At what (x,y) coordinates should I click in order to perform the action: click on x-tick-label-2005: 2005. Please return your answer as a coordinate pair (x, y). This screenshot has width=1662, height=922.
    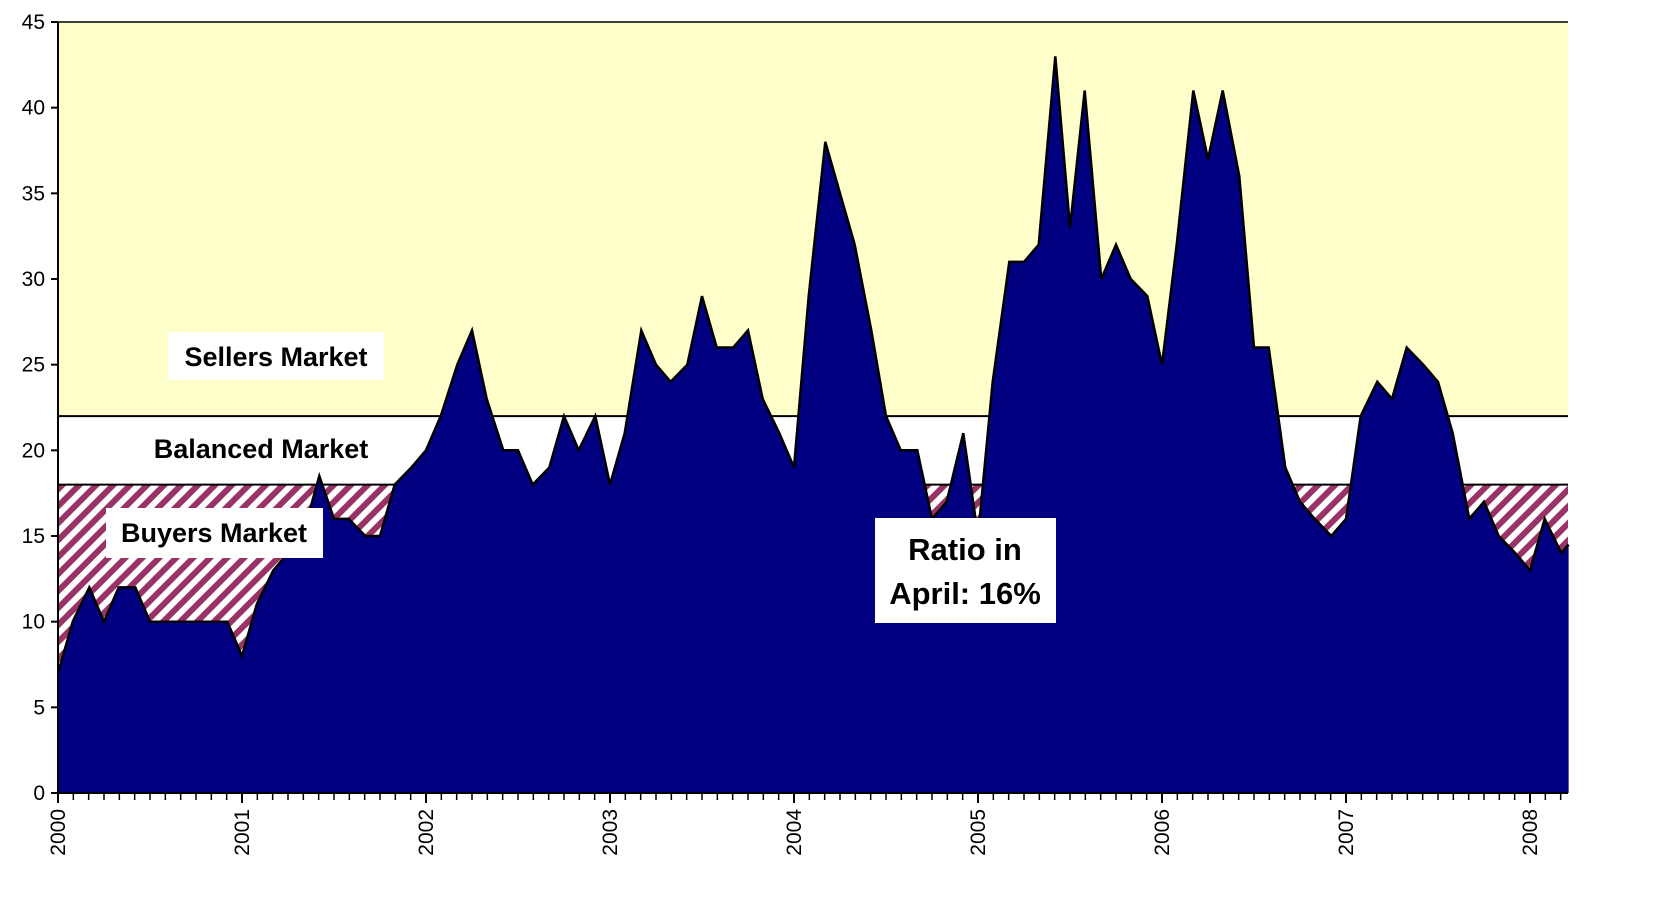
    Looking at the image, I should click on (978, 832).